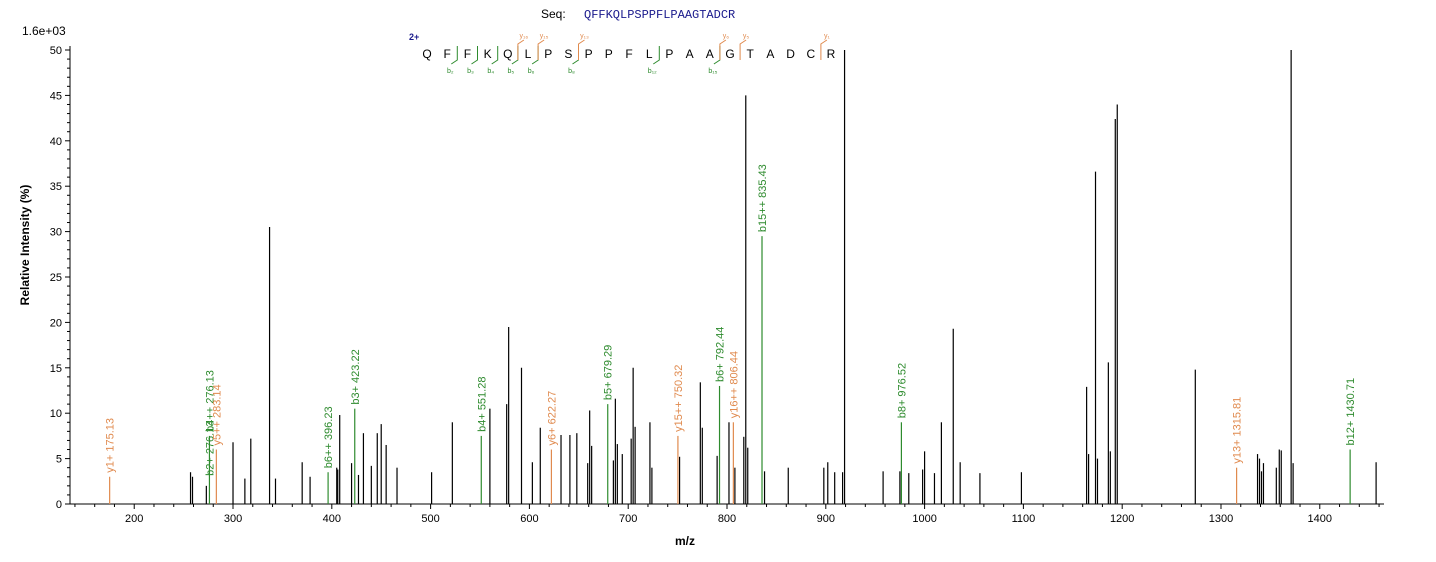  I want to click on y-ion-label: y₆, so click(726, 36).